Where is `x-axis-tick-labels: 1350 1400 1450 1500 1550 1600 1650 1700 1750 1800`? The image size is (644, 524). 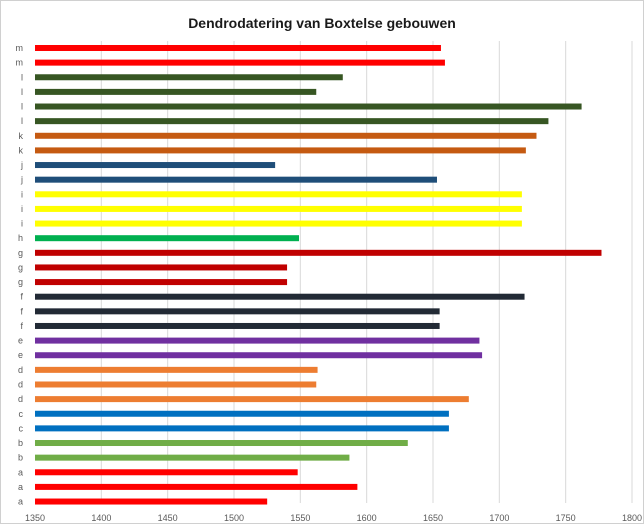
x-axis-tick-labels: 1350 1400 1450 1500 1550 1600 1650 1700 1750 1800 is located at coordinates (333, 518).